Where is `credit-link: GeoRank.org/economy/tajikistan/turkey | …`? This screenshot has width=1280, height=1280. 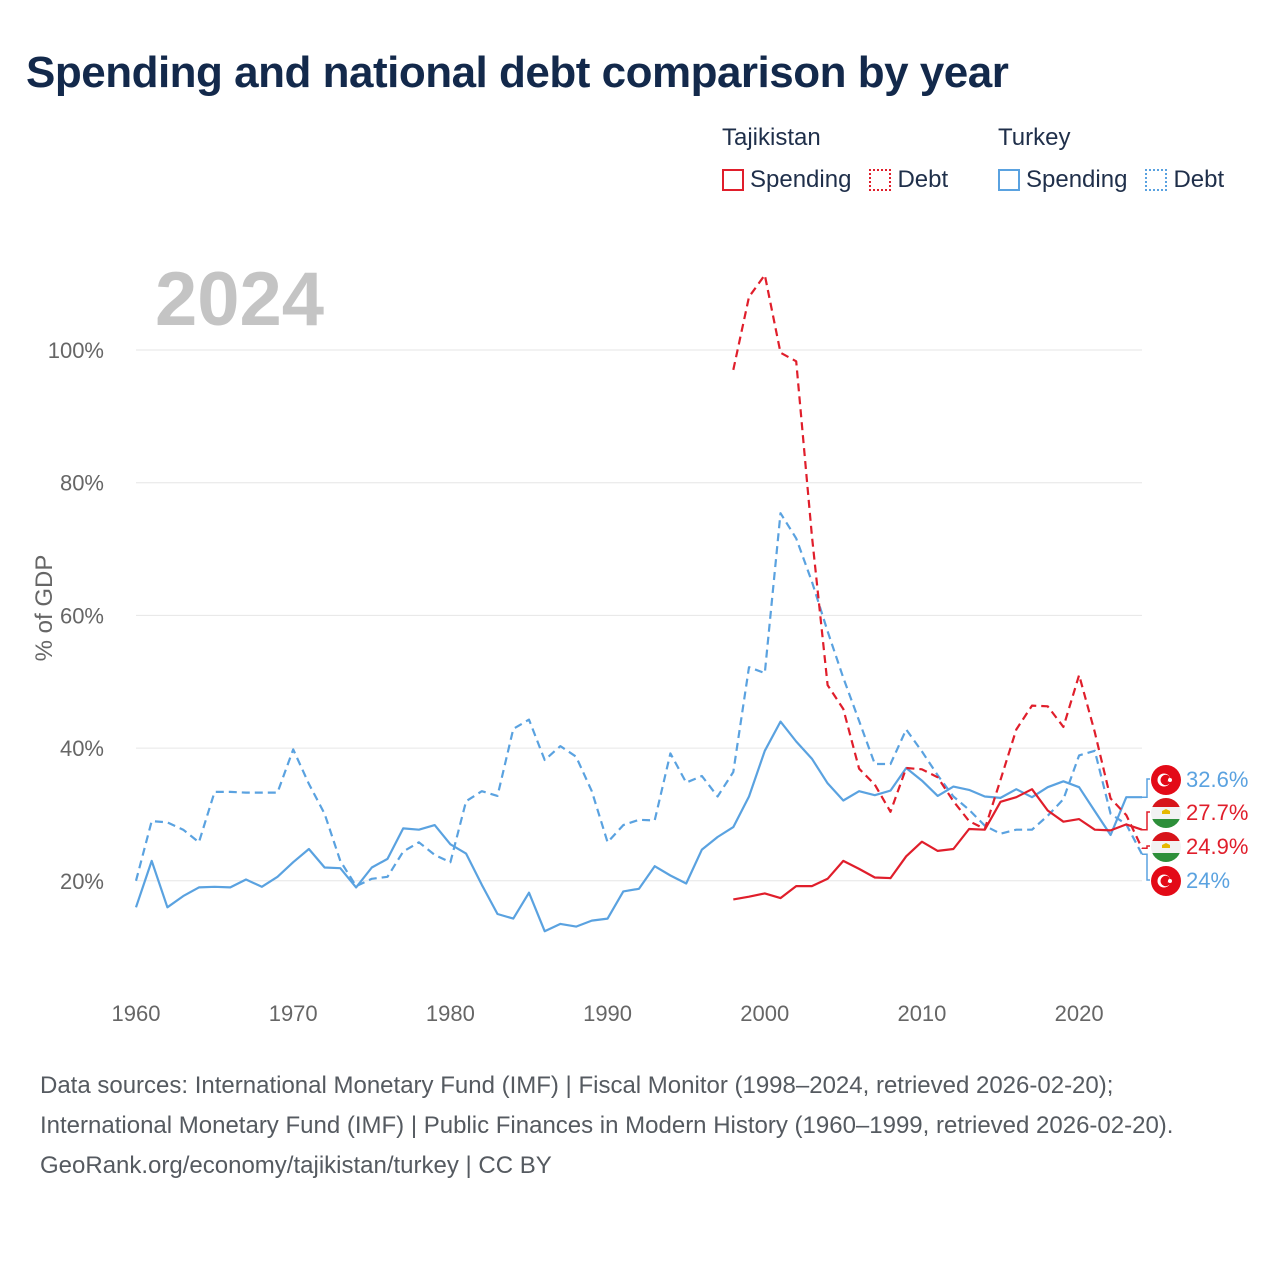
credit-link: GeoRank.org/economy/tajikistan/turkey | … is located at coordinates (296, 1165).